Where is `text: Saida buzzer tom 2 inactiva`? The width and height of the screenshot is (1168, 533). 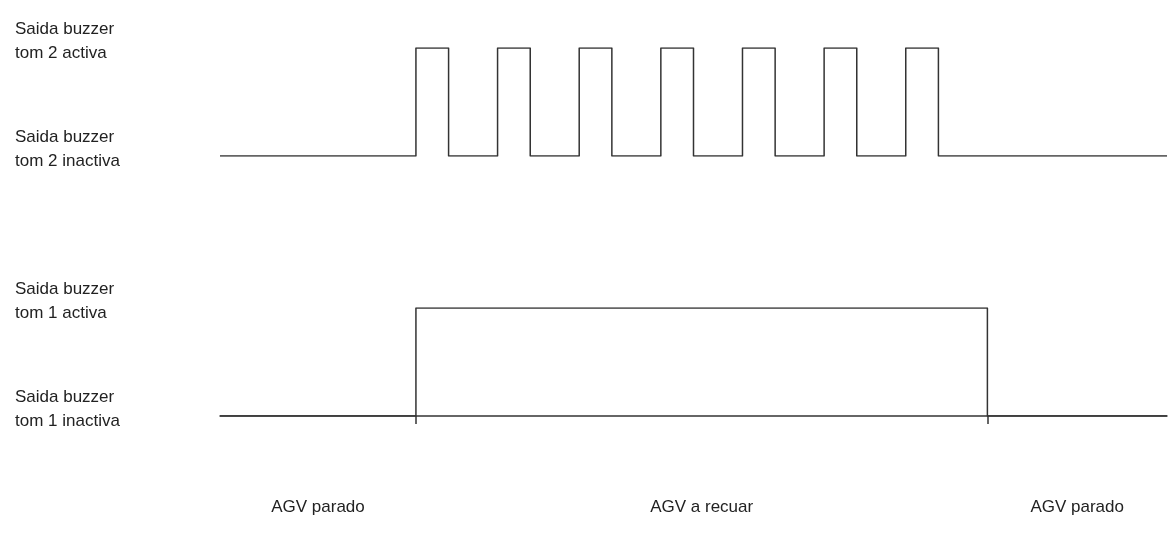
text: Saida buzzer tom 2 inactiva is located at coordinates (68, 148).